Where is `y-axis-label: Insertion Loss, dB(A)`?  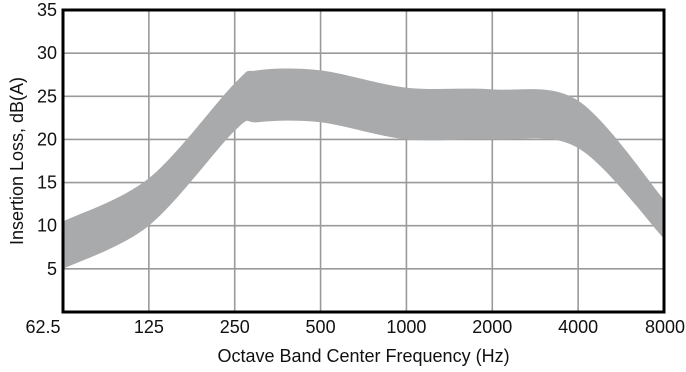 y-axis-label: Insertion Loss, dB(A) is located at coordinates (17, 161).